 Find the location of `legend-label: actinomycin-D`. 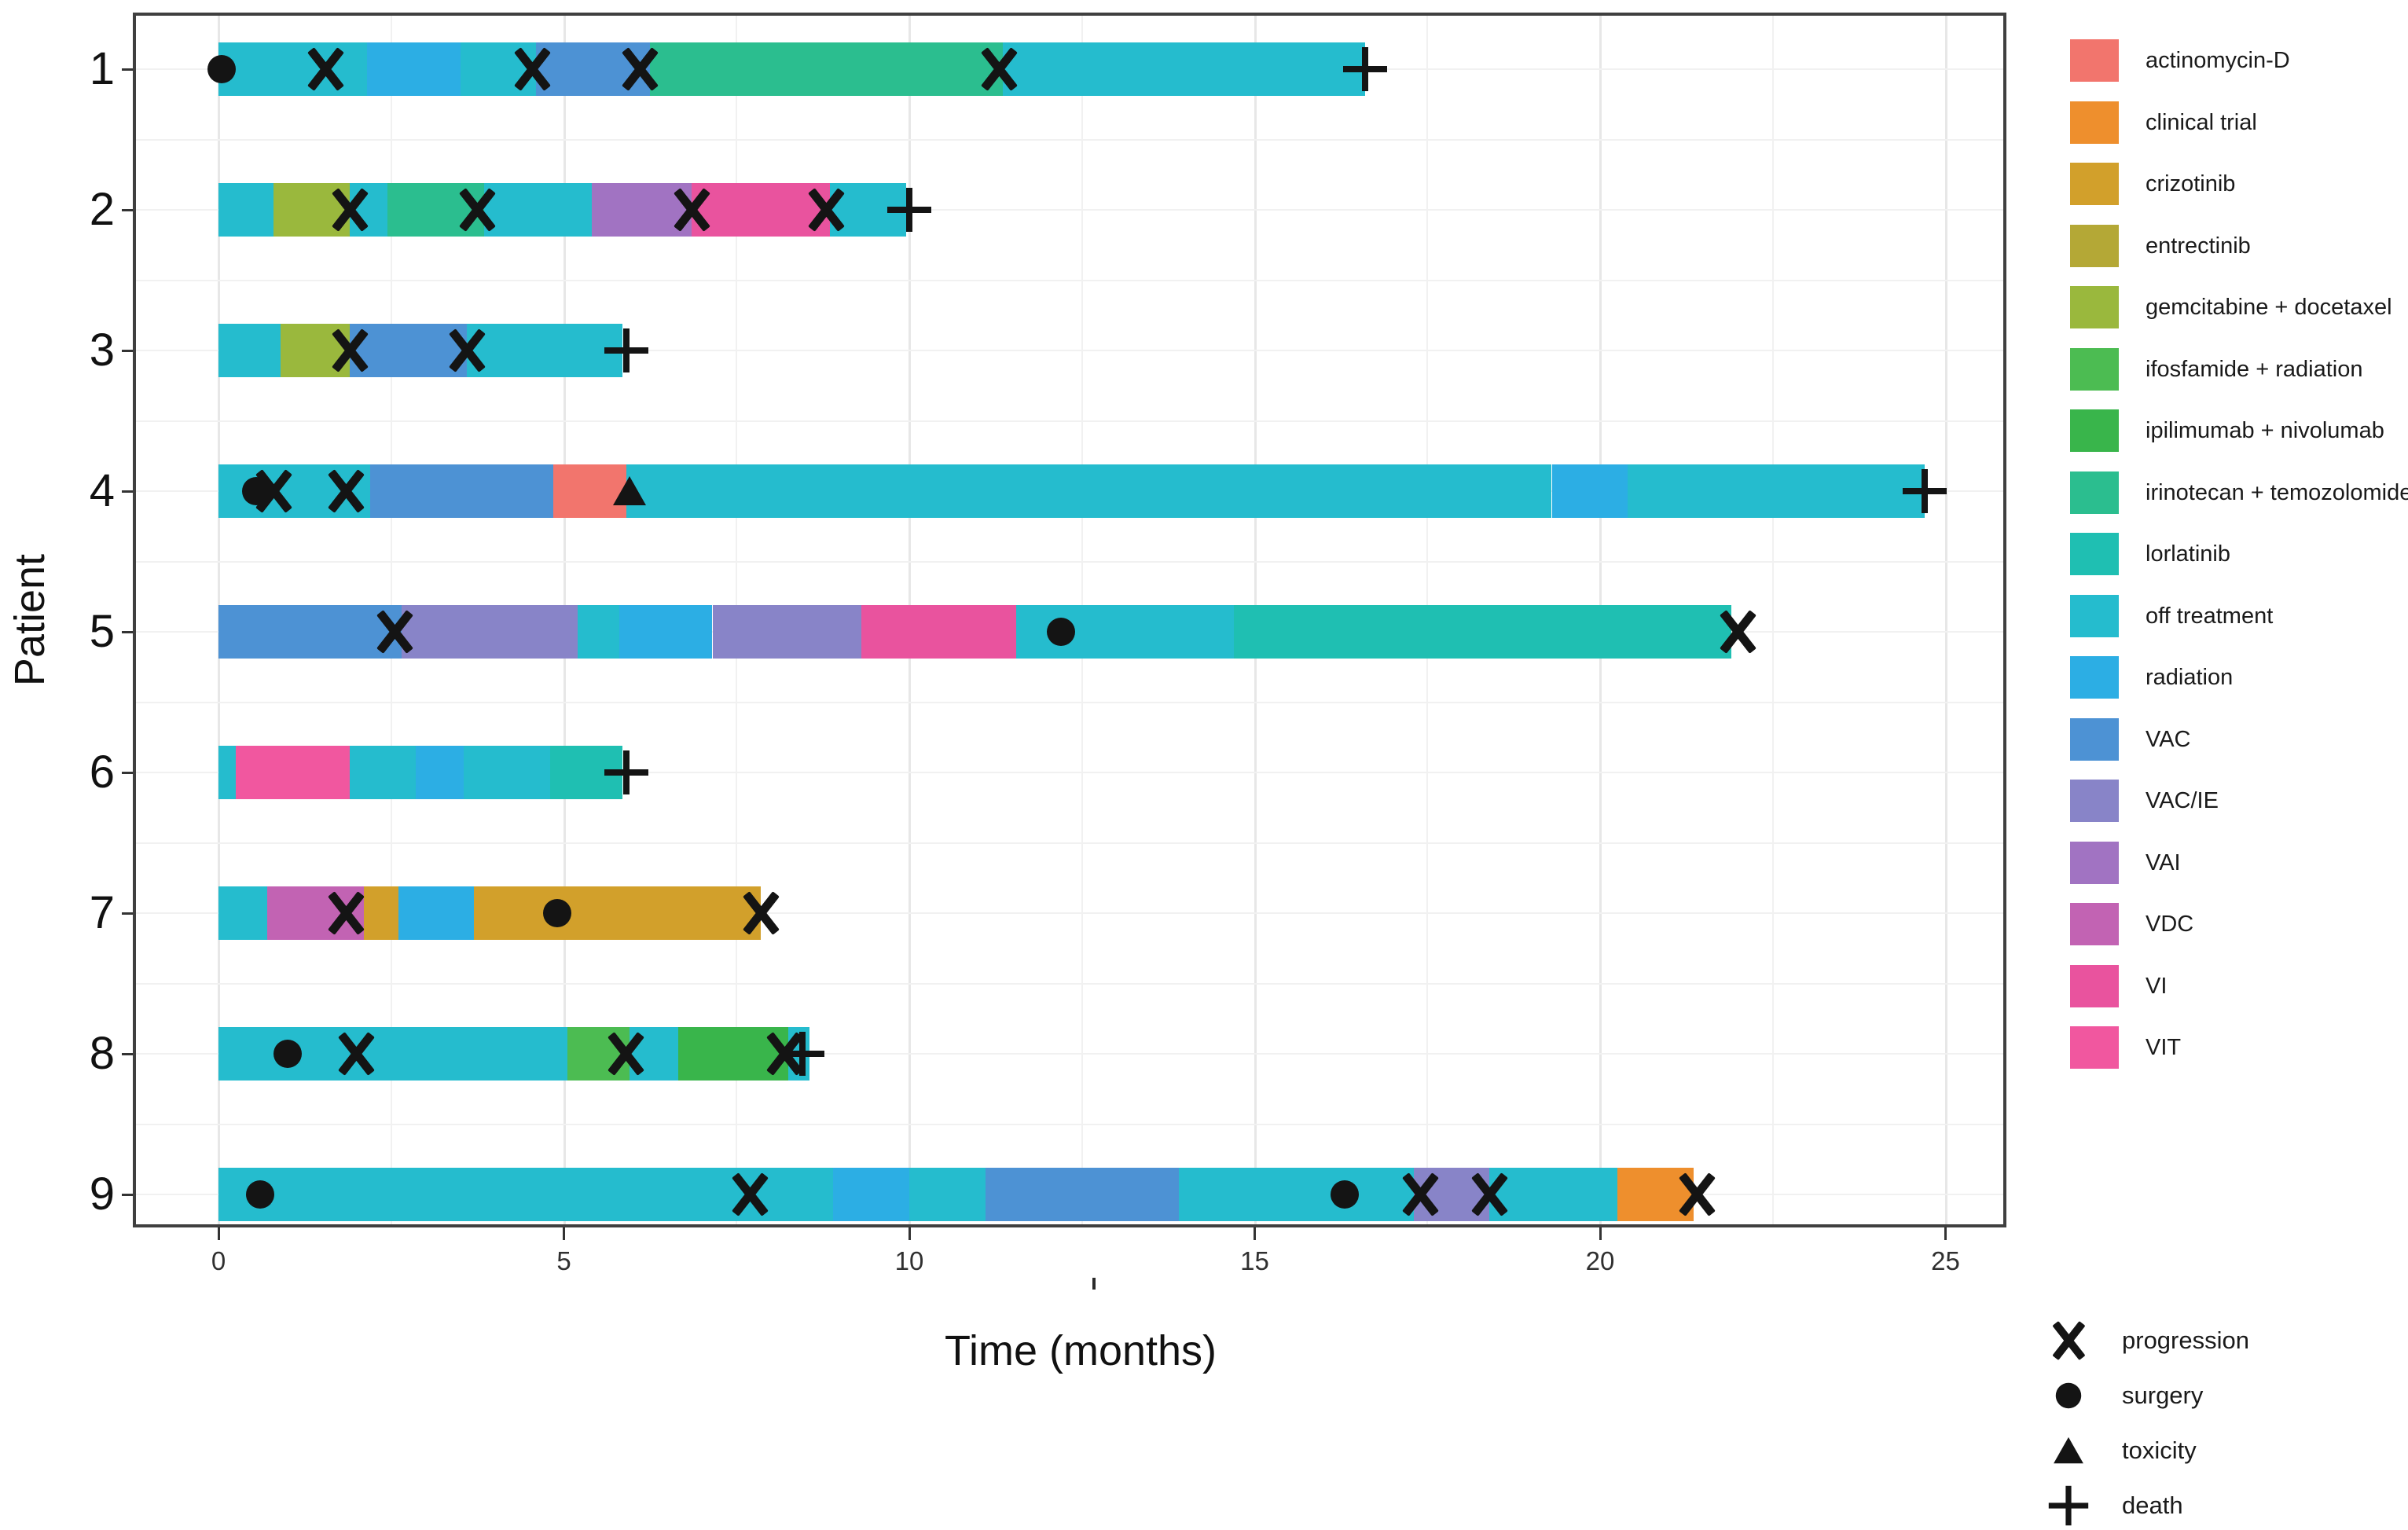

legend-label: actinomycin-D is located at coordinates (2218, 60).